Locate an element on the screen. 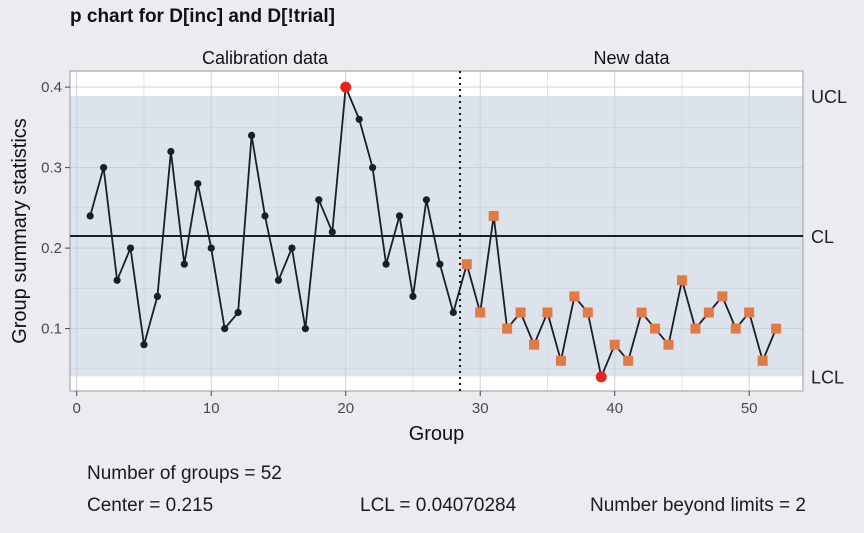 This screenshot has width=864, height=533. cl-label: CL is located at coordinates (822, 237).